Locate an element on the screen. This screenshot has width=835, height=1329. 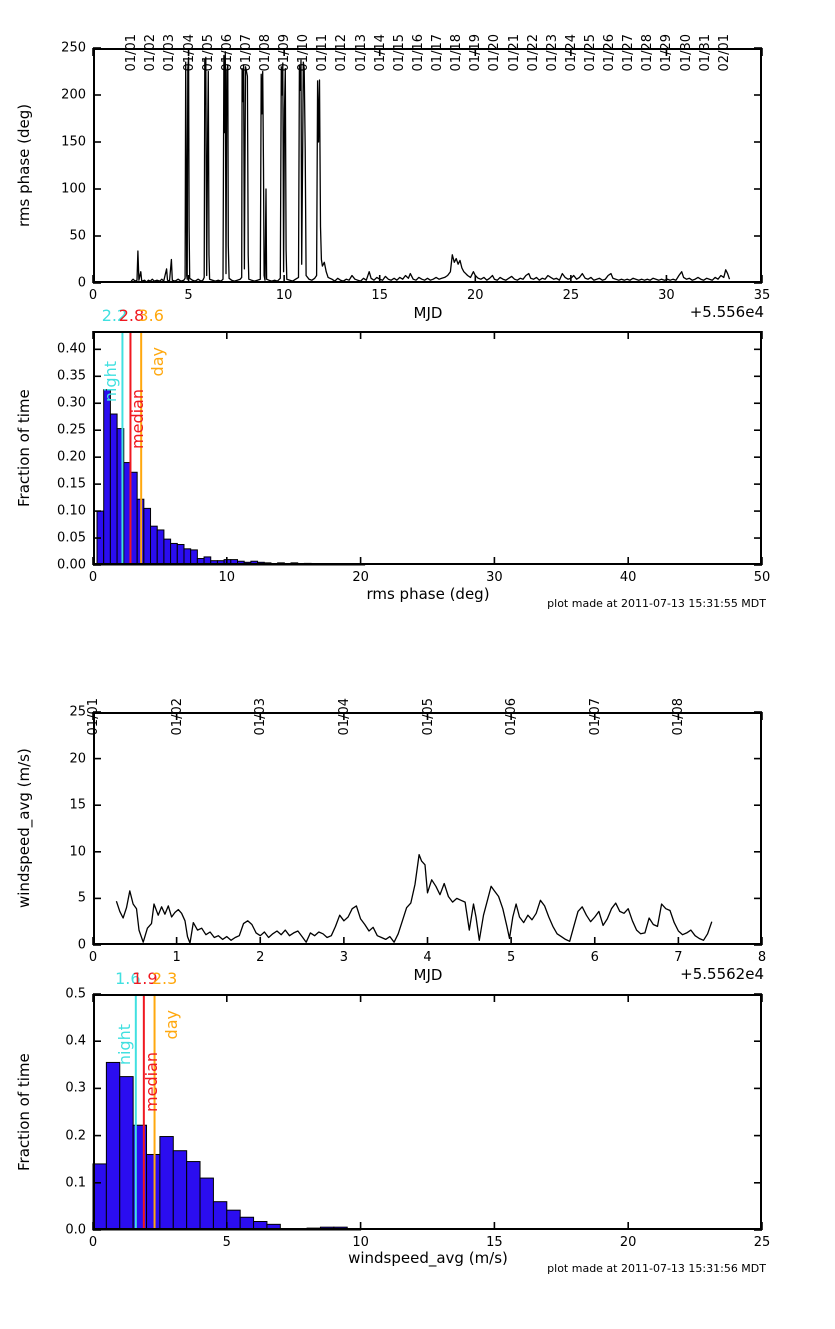
x-tick-label: 3 is located at coordinates (344, 957).